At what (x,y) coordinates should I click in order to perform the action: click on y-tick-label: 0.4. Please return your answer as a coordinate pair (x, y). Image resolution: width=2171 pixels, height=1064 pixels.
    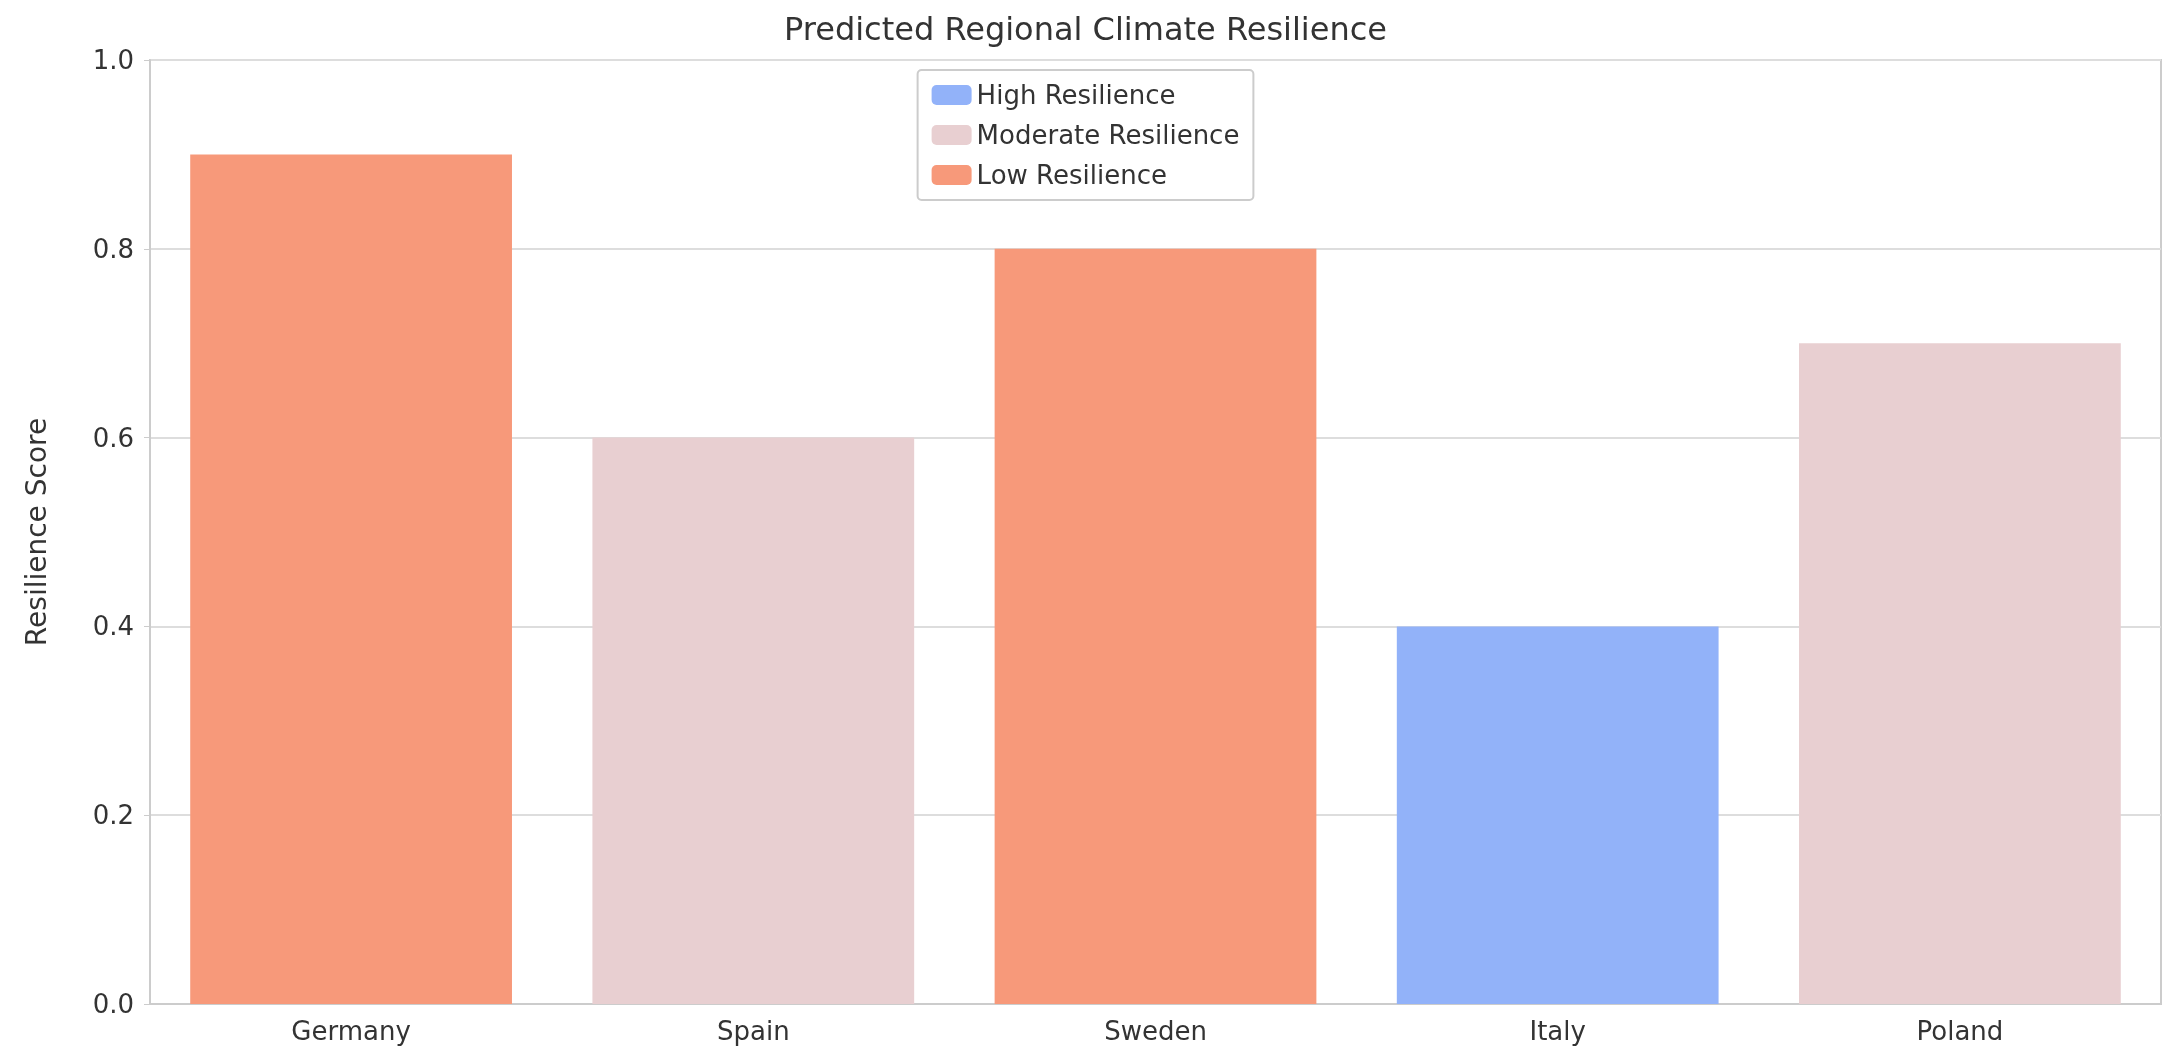
    Looking at the image, I should click on (113, 626).